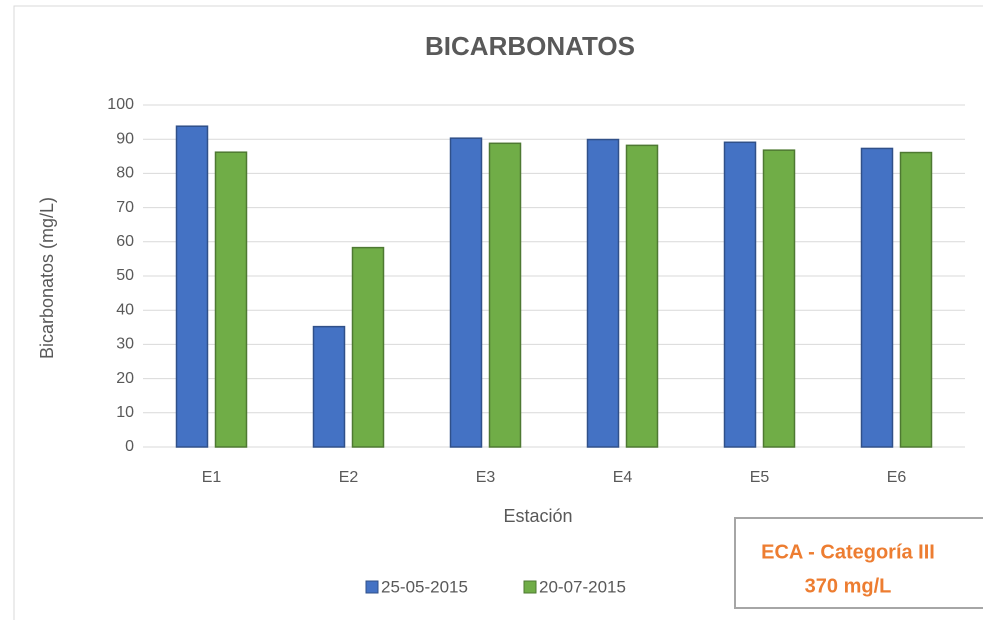 The height and width of the screenshot is (625, 983). I want to click on y-tick-label: 100, so click(120, 104).